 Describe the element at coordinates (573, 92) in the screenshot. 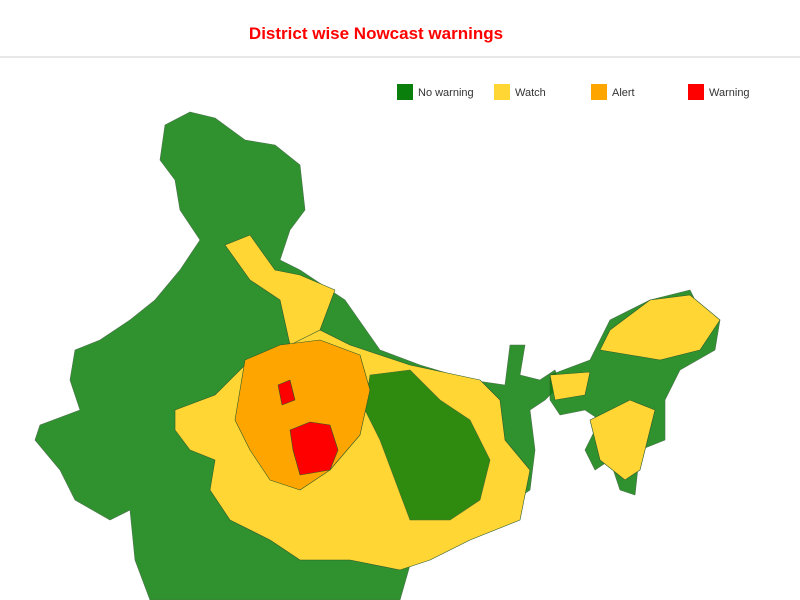

I see `legend: No warning Watch Alert Warning` at that location.